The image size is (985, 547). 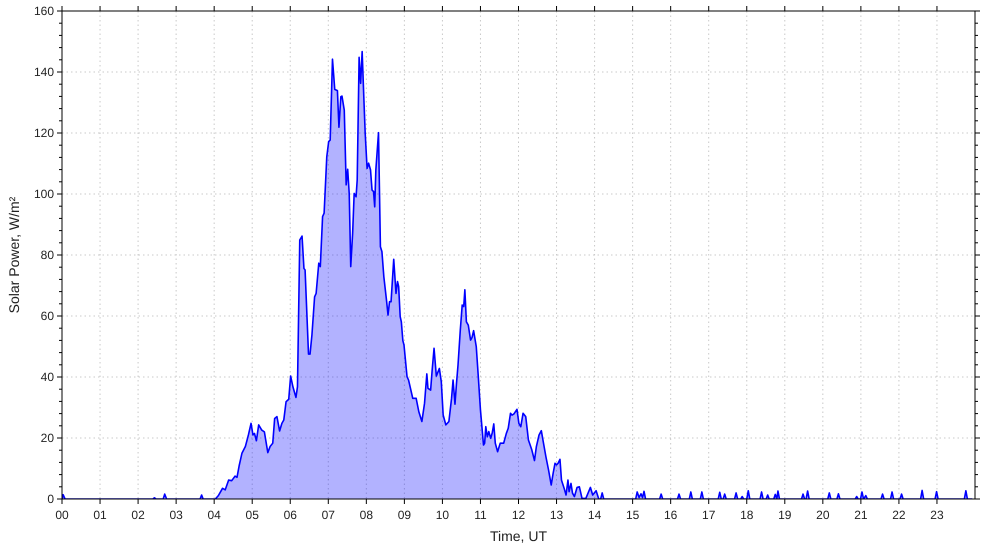 I want to click on x-tick-label: 13, so click(x=557, y=515).